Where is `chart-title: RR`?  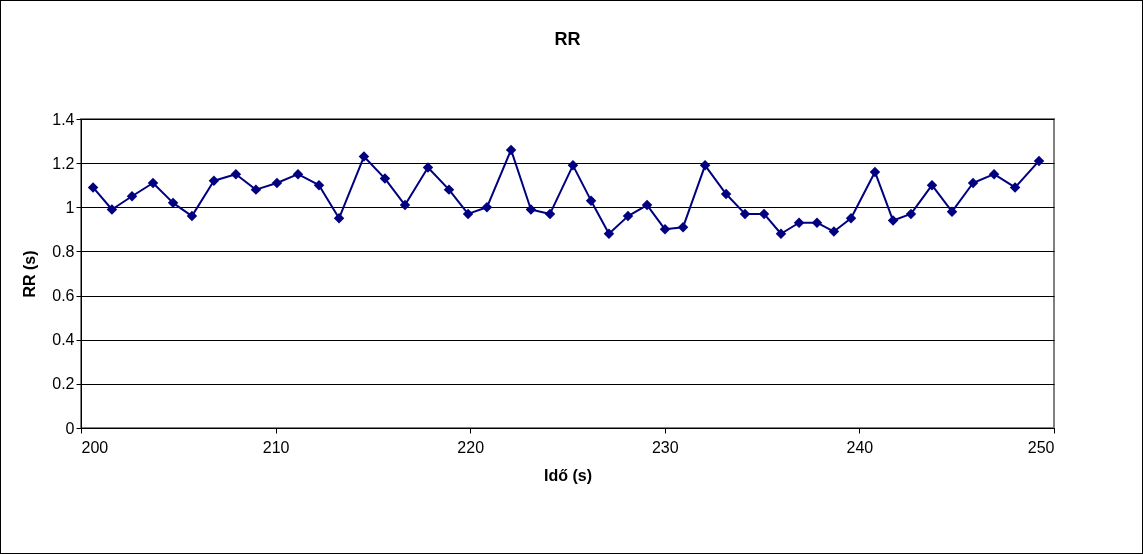 chart-title: RR is located at coordinates (567, 39).